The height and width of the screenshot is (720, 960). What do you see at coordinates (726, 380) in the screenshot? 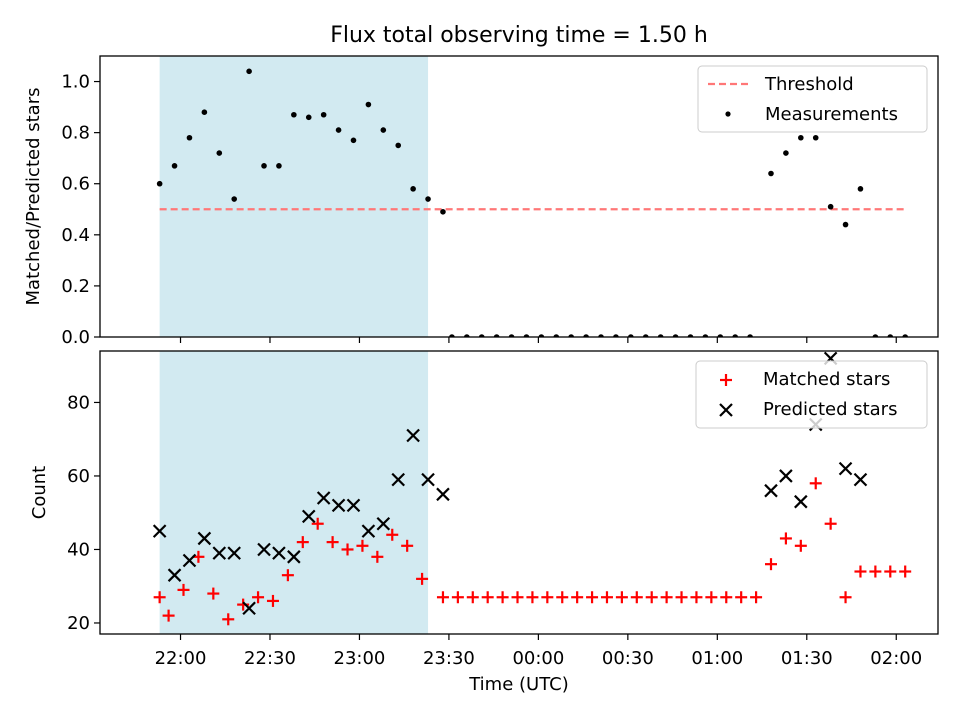
I see `matched-legend-swatch` at bounding box center [726, 380].